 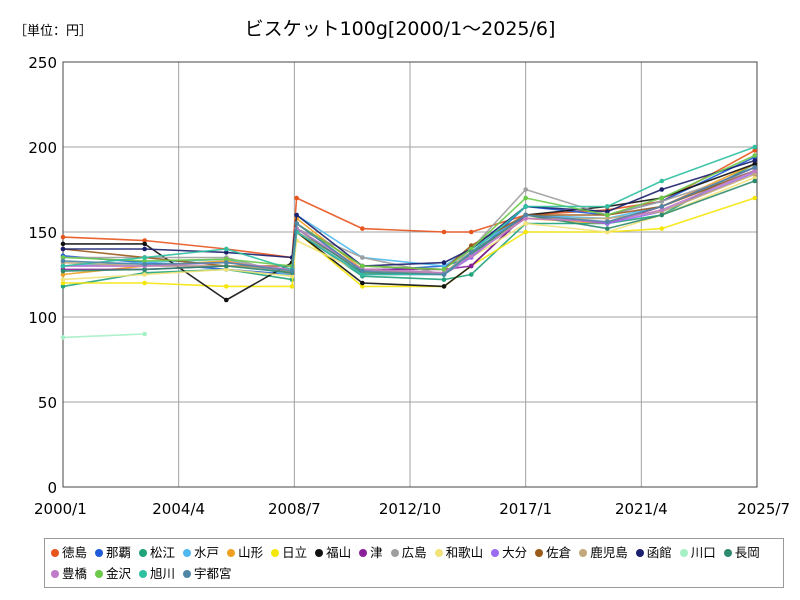 I want to click on y-tick-label: 250, so click(x=42, y=63).